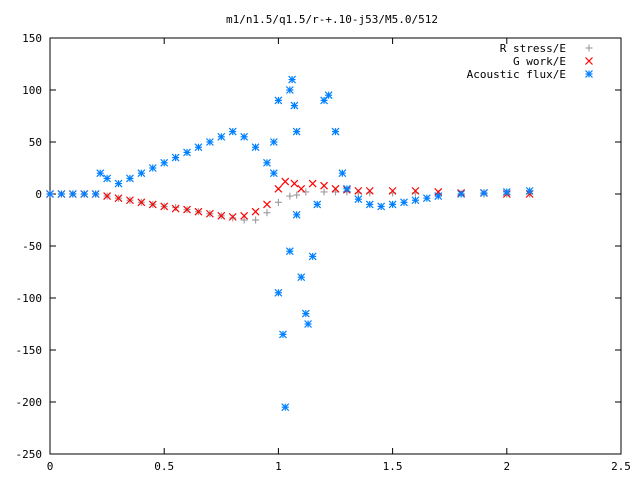 Image resolution: width=640 pixels, height=480 pixels. Describe the element at coordinates (539, 61) in the screenshot. I see `legend-label: G work/E` at that location.